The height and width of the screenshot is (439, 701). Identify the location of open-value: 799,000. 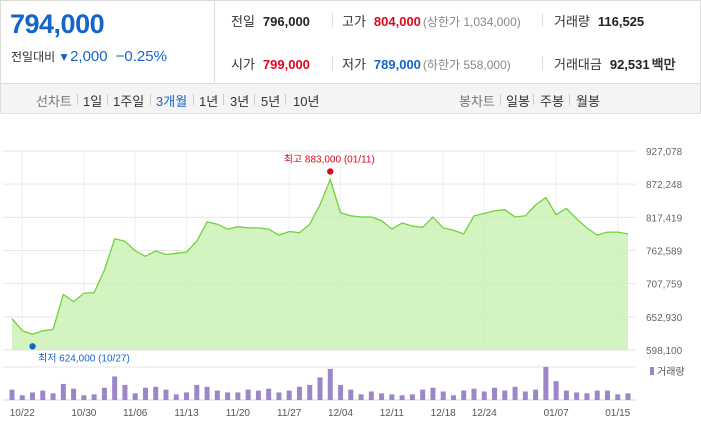
(286, 64).